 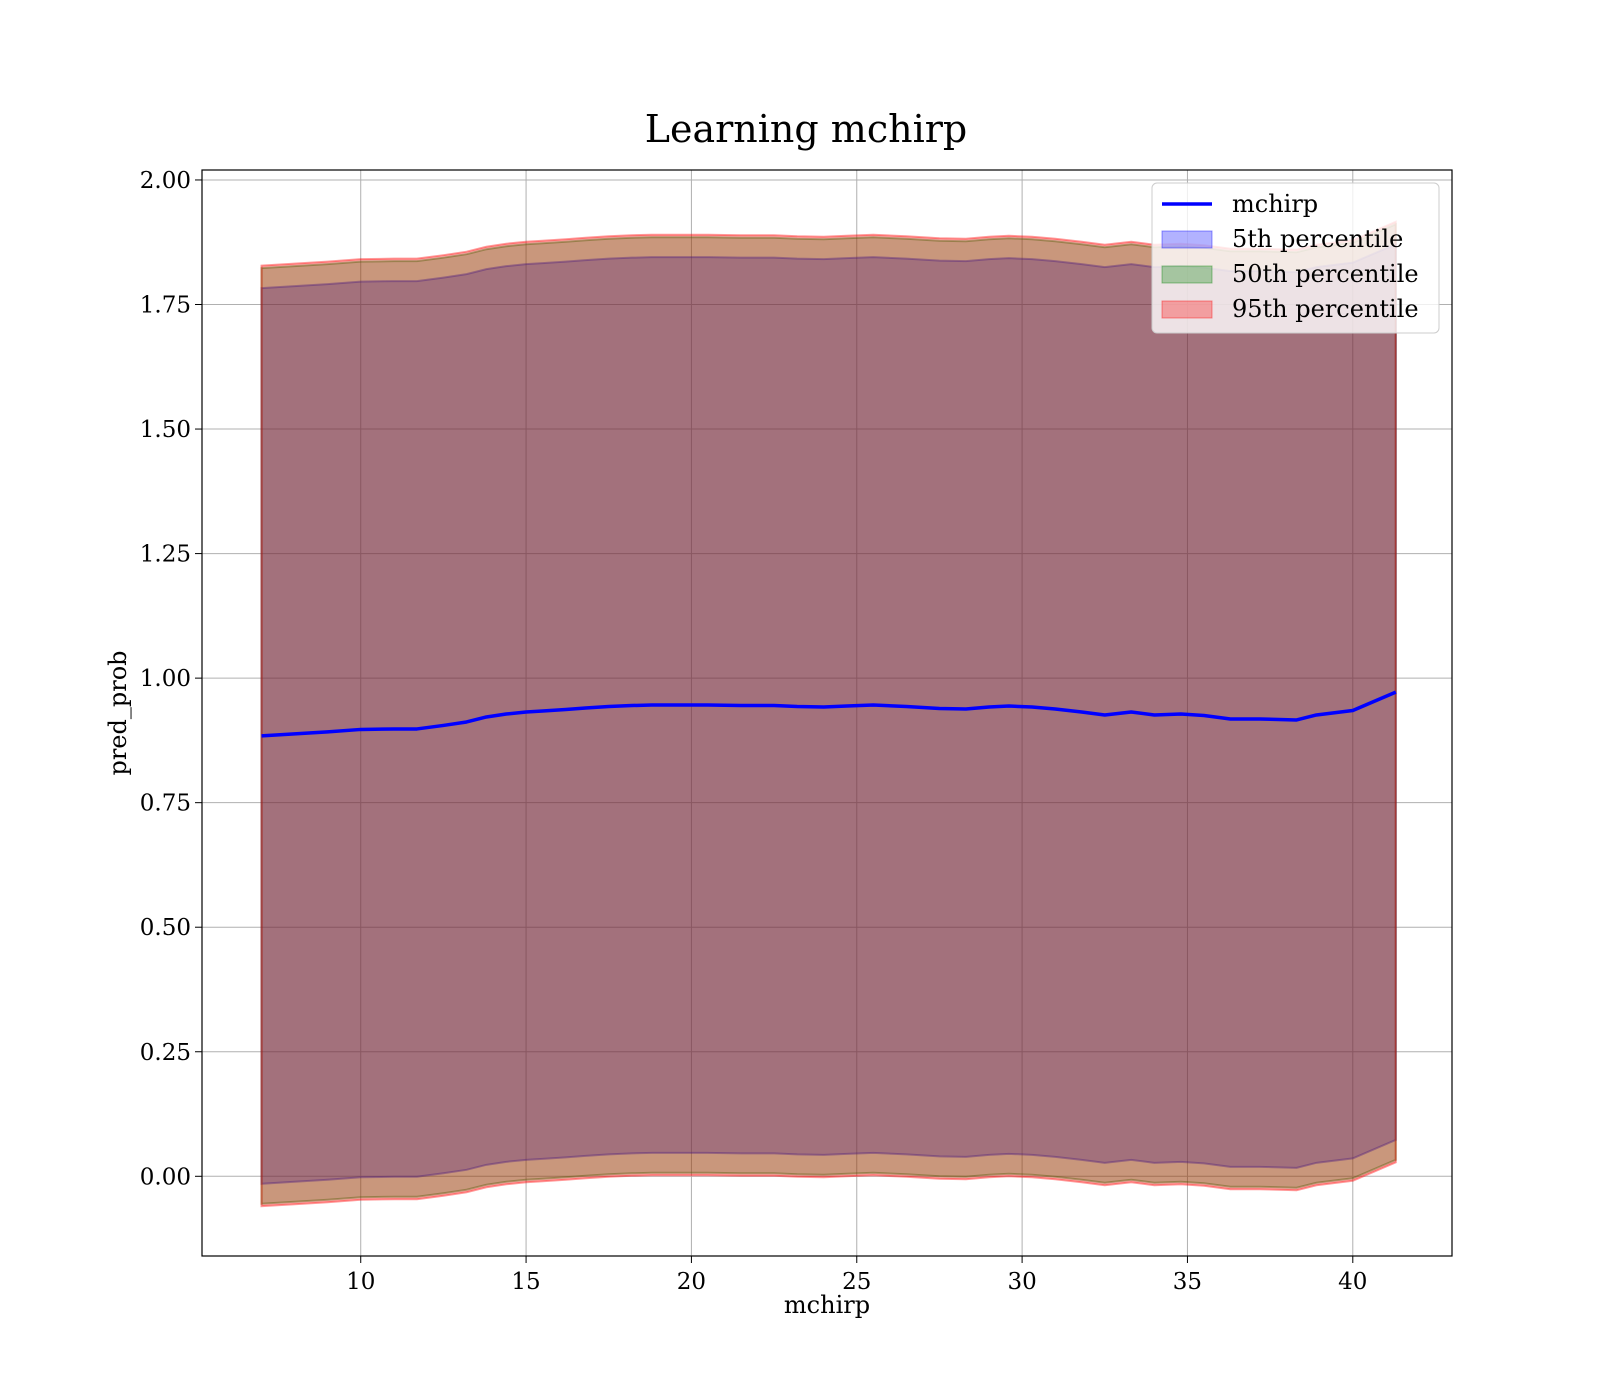 I want to click on chart-title: Learning mchirp, so click(x=806, y=129).